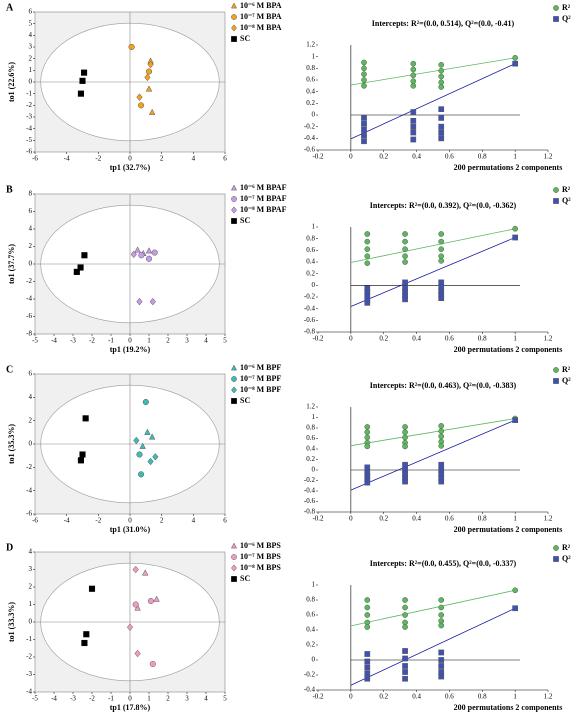 This screenshot has height=718, width=581. What do you see at coordinates (31, 569) in the screenshot?
I see `y-tick-label: 3` at bounding box center [31, 569].